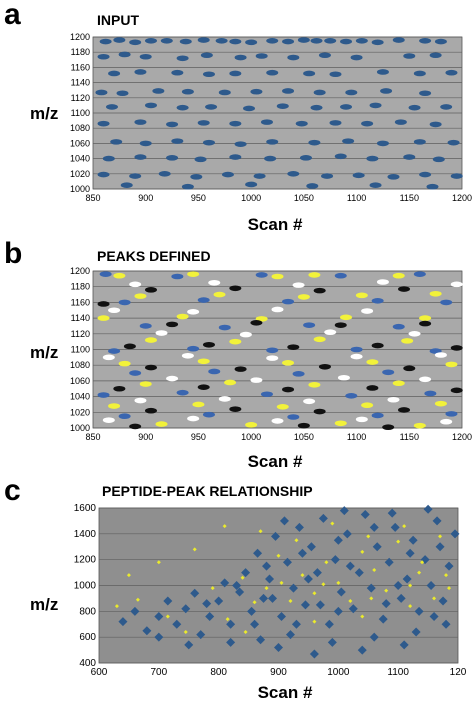 The height and width of the screenshot is (703, 474). I want to click on panel-c-ylabel: m/z, so click(44, 604).